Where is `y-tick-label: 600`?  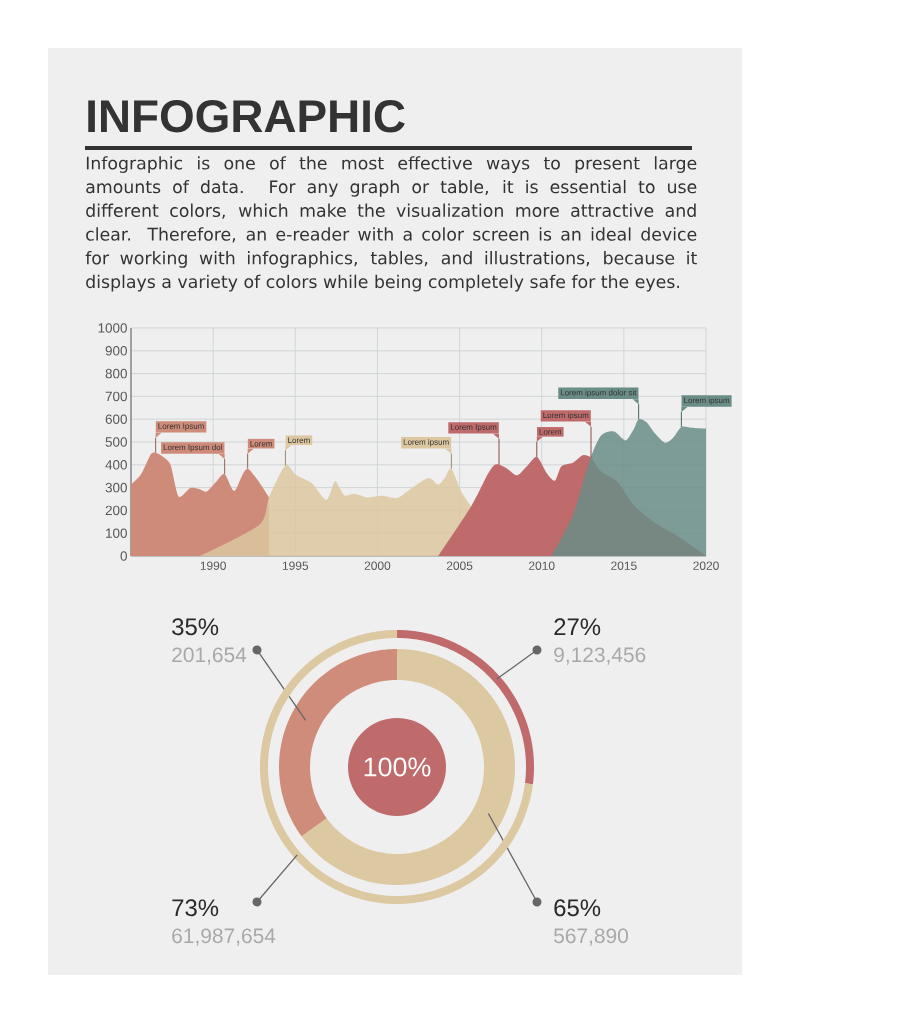
y-tick-label: 600 is located at coordinates (116, 419).